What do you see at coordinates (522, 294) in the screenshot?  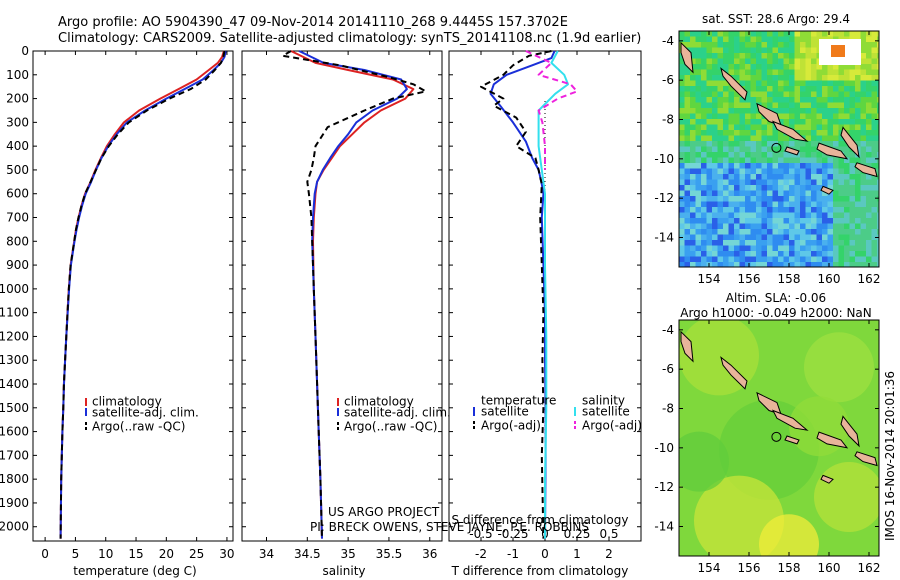 I see `series-t-satellite` at bounding box center [522, 294].